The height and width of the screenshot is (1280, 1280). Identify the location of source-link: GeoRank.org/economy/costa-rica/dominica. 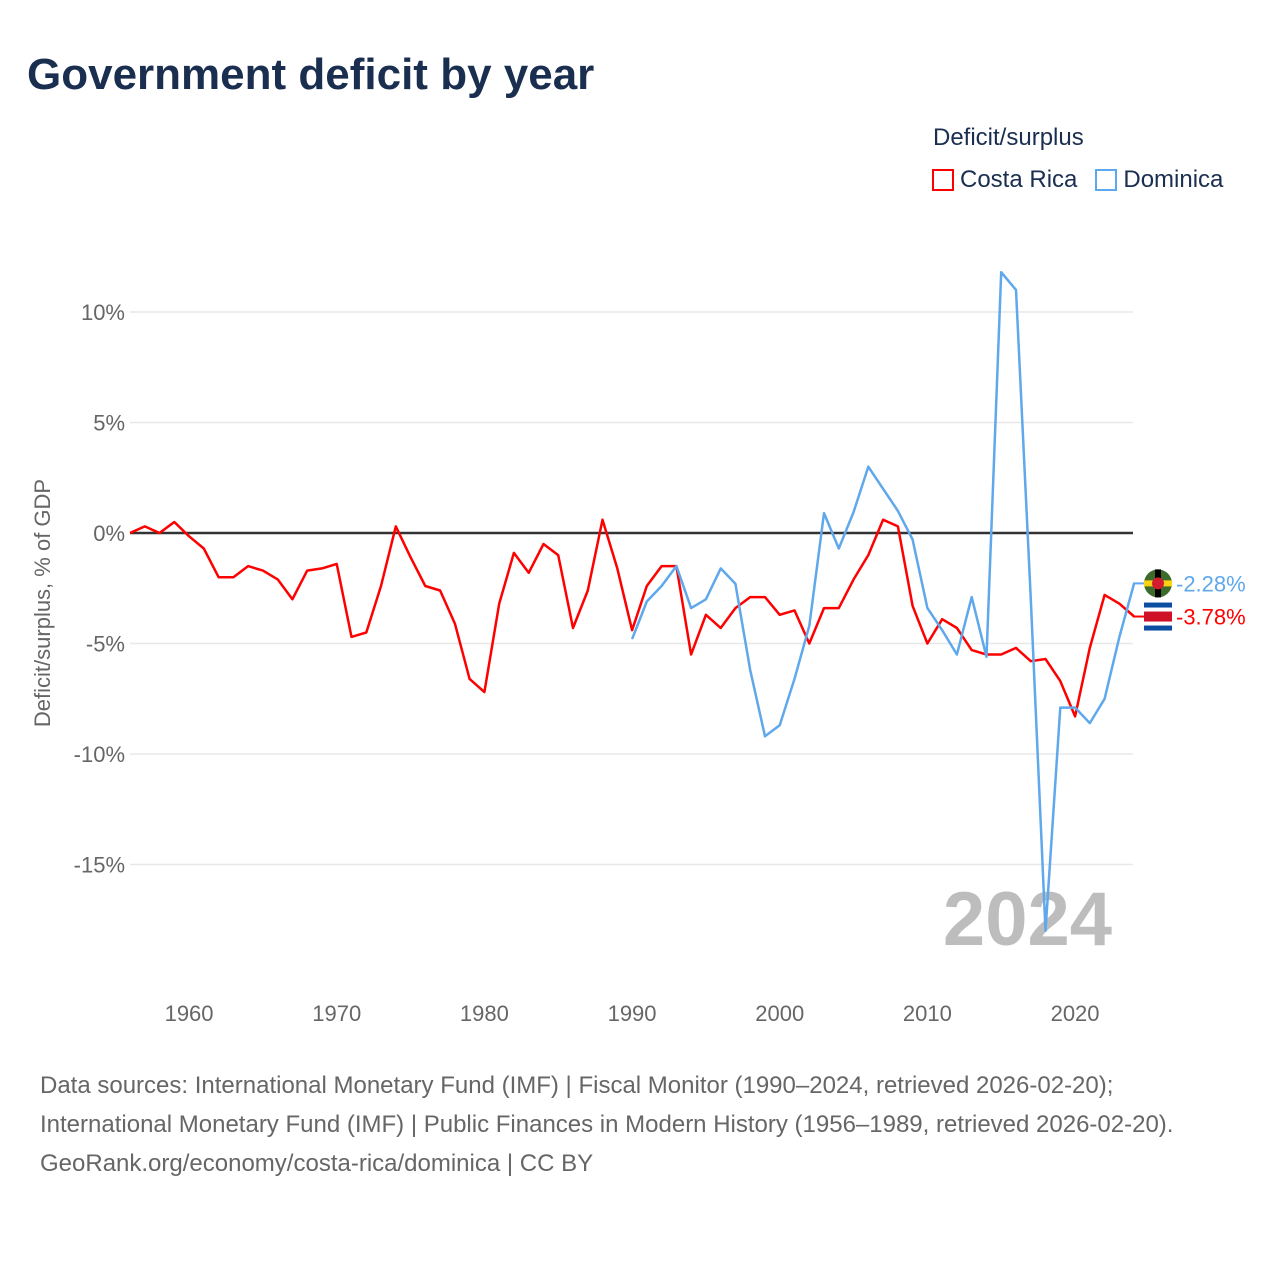
(270, 1163).